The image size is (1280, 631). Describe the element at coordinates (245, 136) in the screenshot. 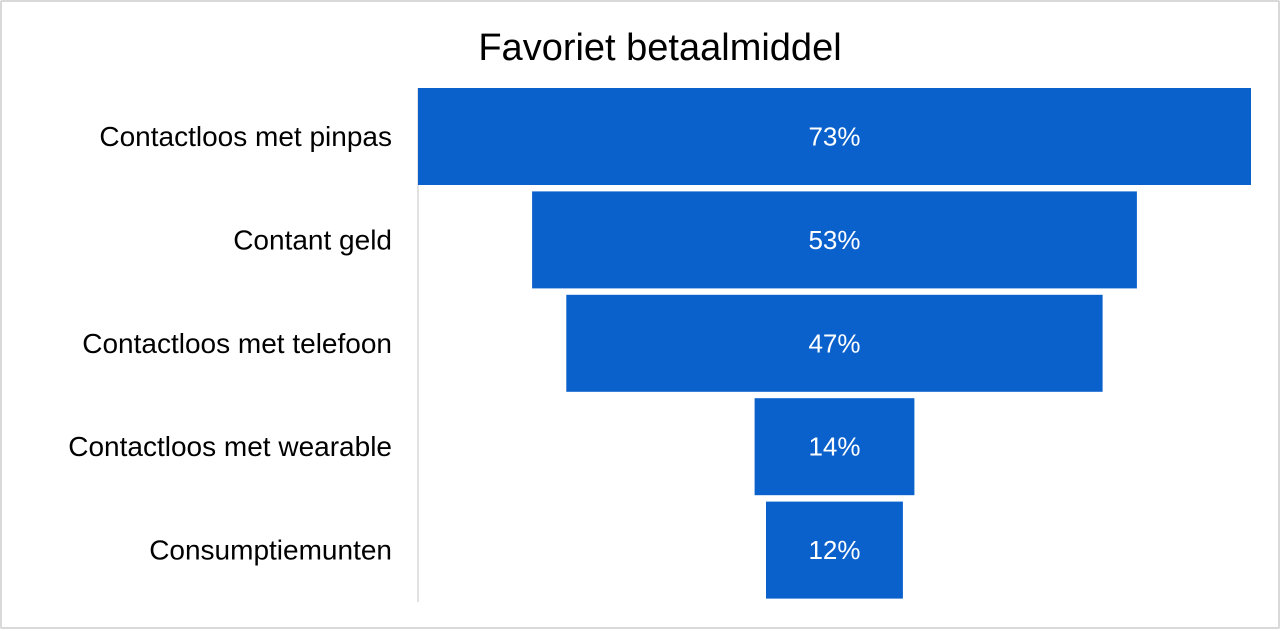

I see `category-label-contactloos-met-pinpas: Contactloos met pinpas` at that location.